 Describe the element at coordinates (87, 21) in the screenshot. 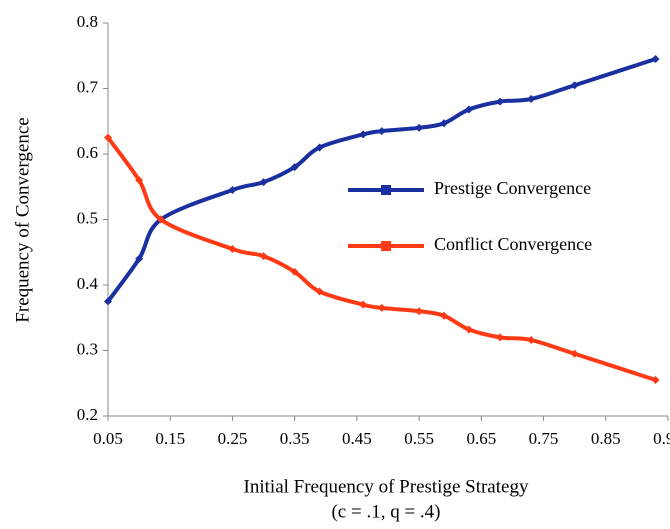

I see `y-tick-label: 0.8` at that location.